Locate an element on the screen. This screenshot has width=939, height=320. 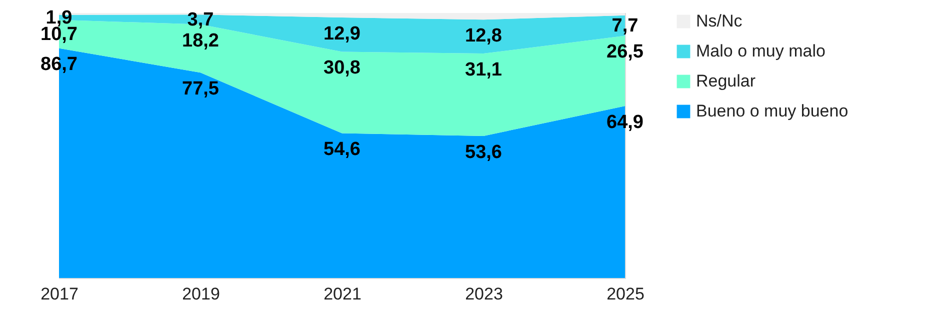
legend-label: Malo o muy malo is located at coordinates (761, 51).